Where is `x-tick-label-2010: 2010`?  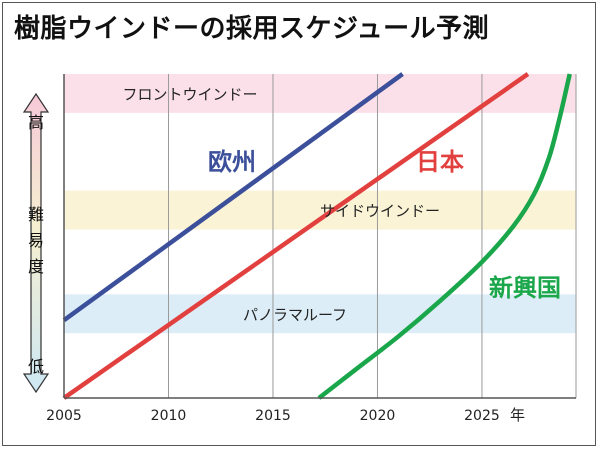
x-tick-label-2010: 2010 is located at coordinates (169, 416).